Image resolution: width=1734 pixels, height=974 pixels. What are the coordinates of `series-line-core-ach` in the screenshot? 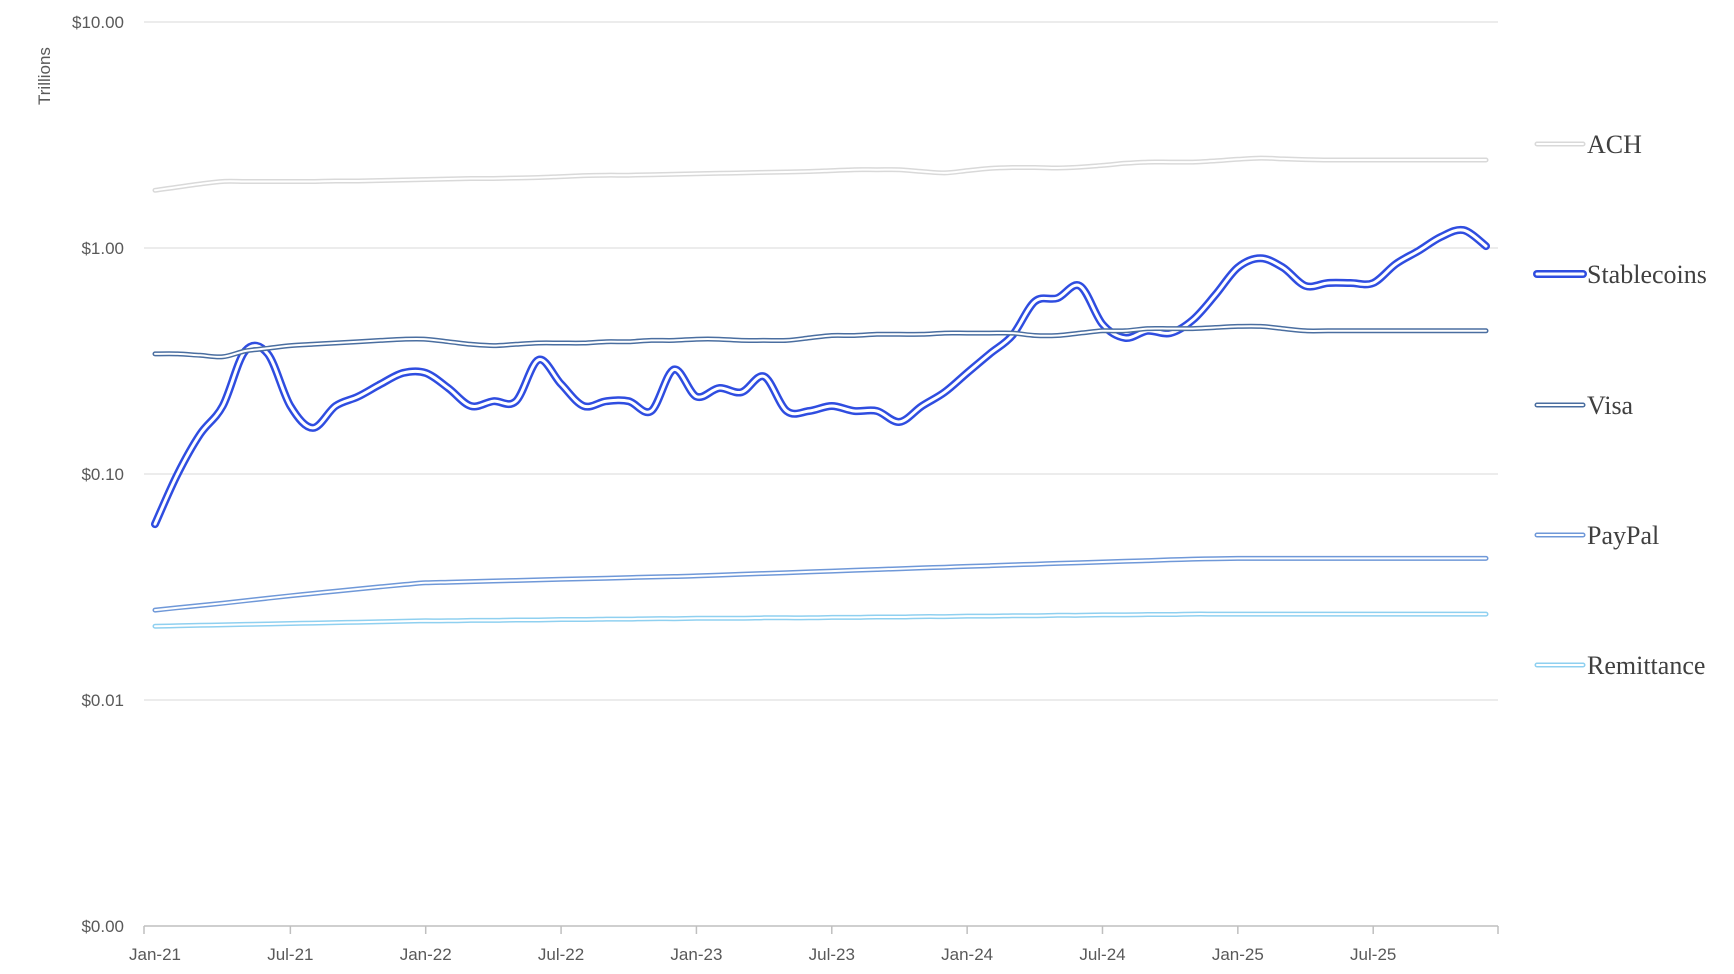 It's located at (820, 174).